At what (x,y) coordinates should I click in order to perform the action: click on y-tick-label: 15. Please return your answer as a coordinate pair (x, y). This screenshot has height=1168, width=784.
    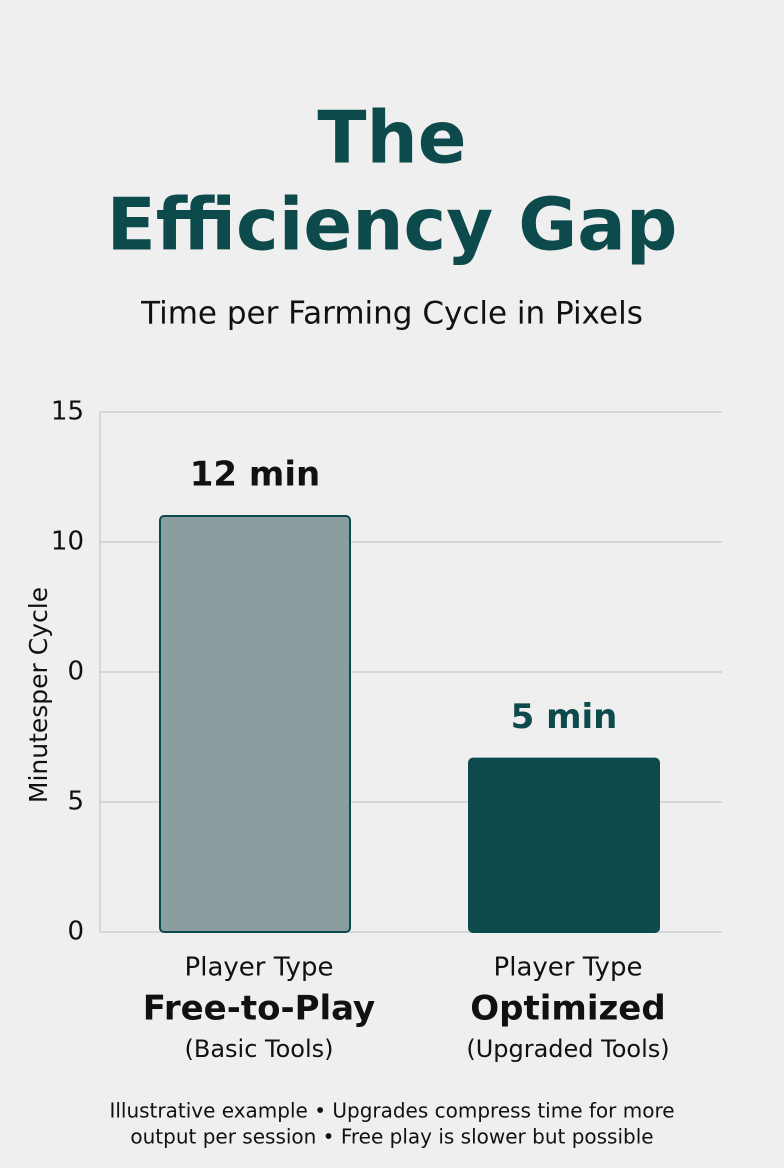
    Looking at the image, I should click on (67, 412).